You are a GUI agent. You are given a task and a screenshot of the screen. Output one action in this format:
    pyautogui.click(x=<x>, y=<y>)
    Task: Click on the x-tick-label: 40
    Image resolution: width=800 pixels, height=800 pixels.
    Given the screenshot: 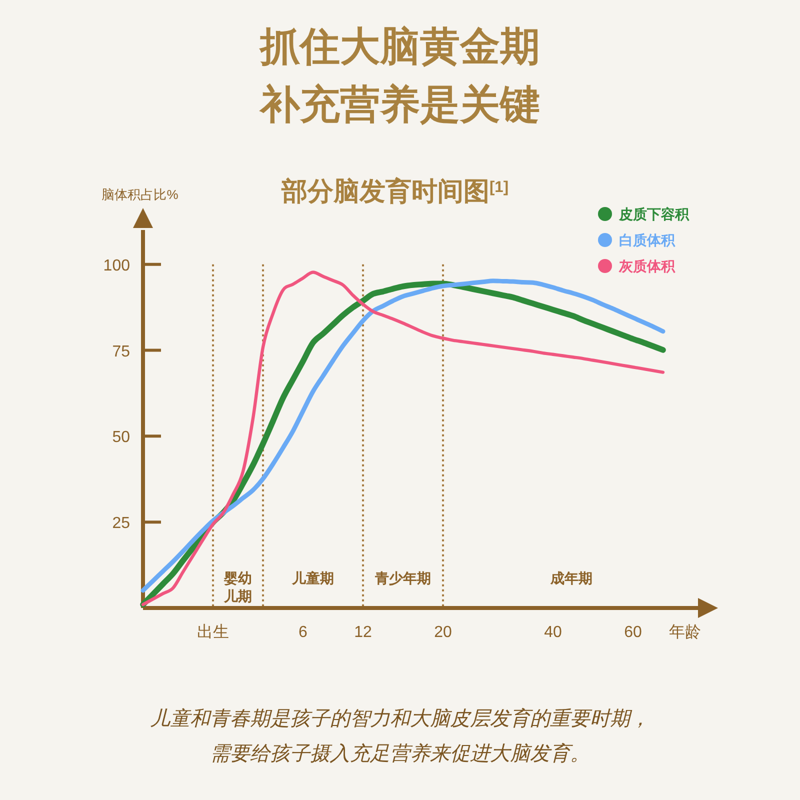 What is the action you would take?
    pyautogui.click(x=553, y=632)
    